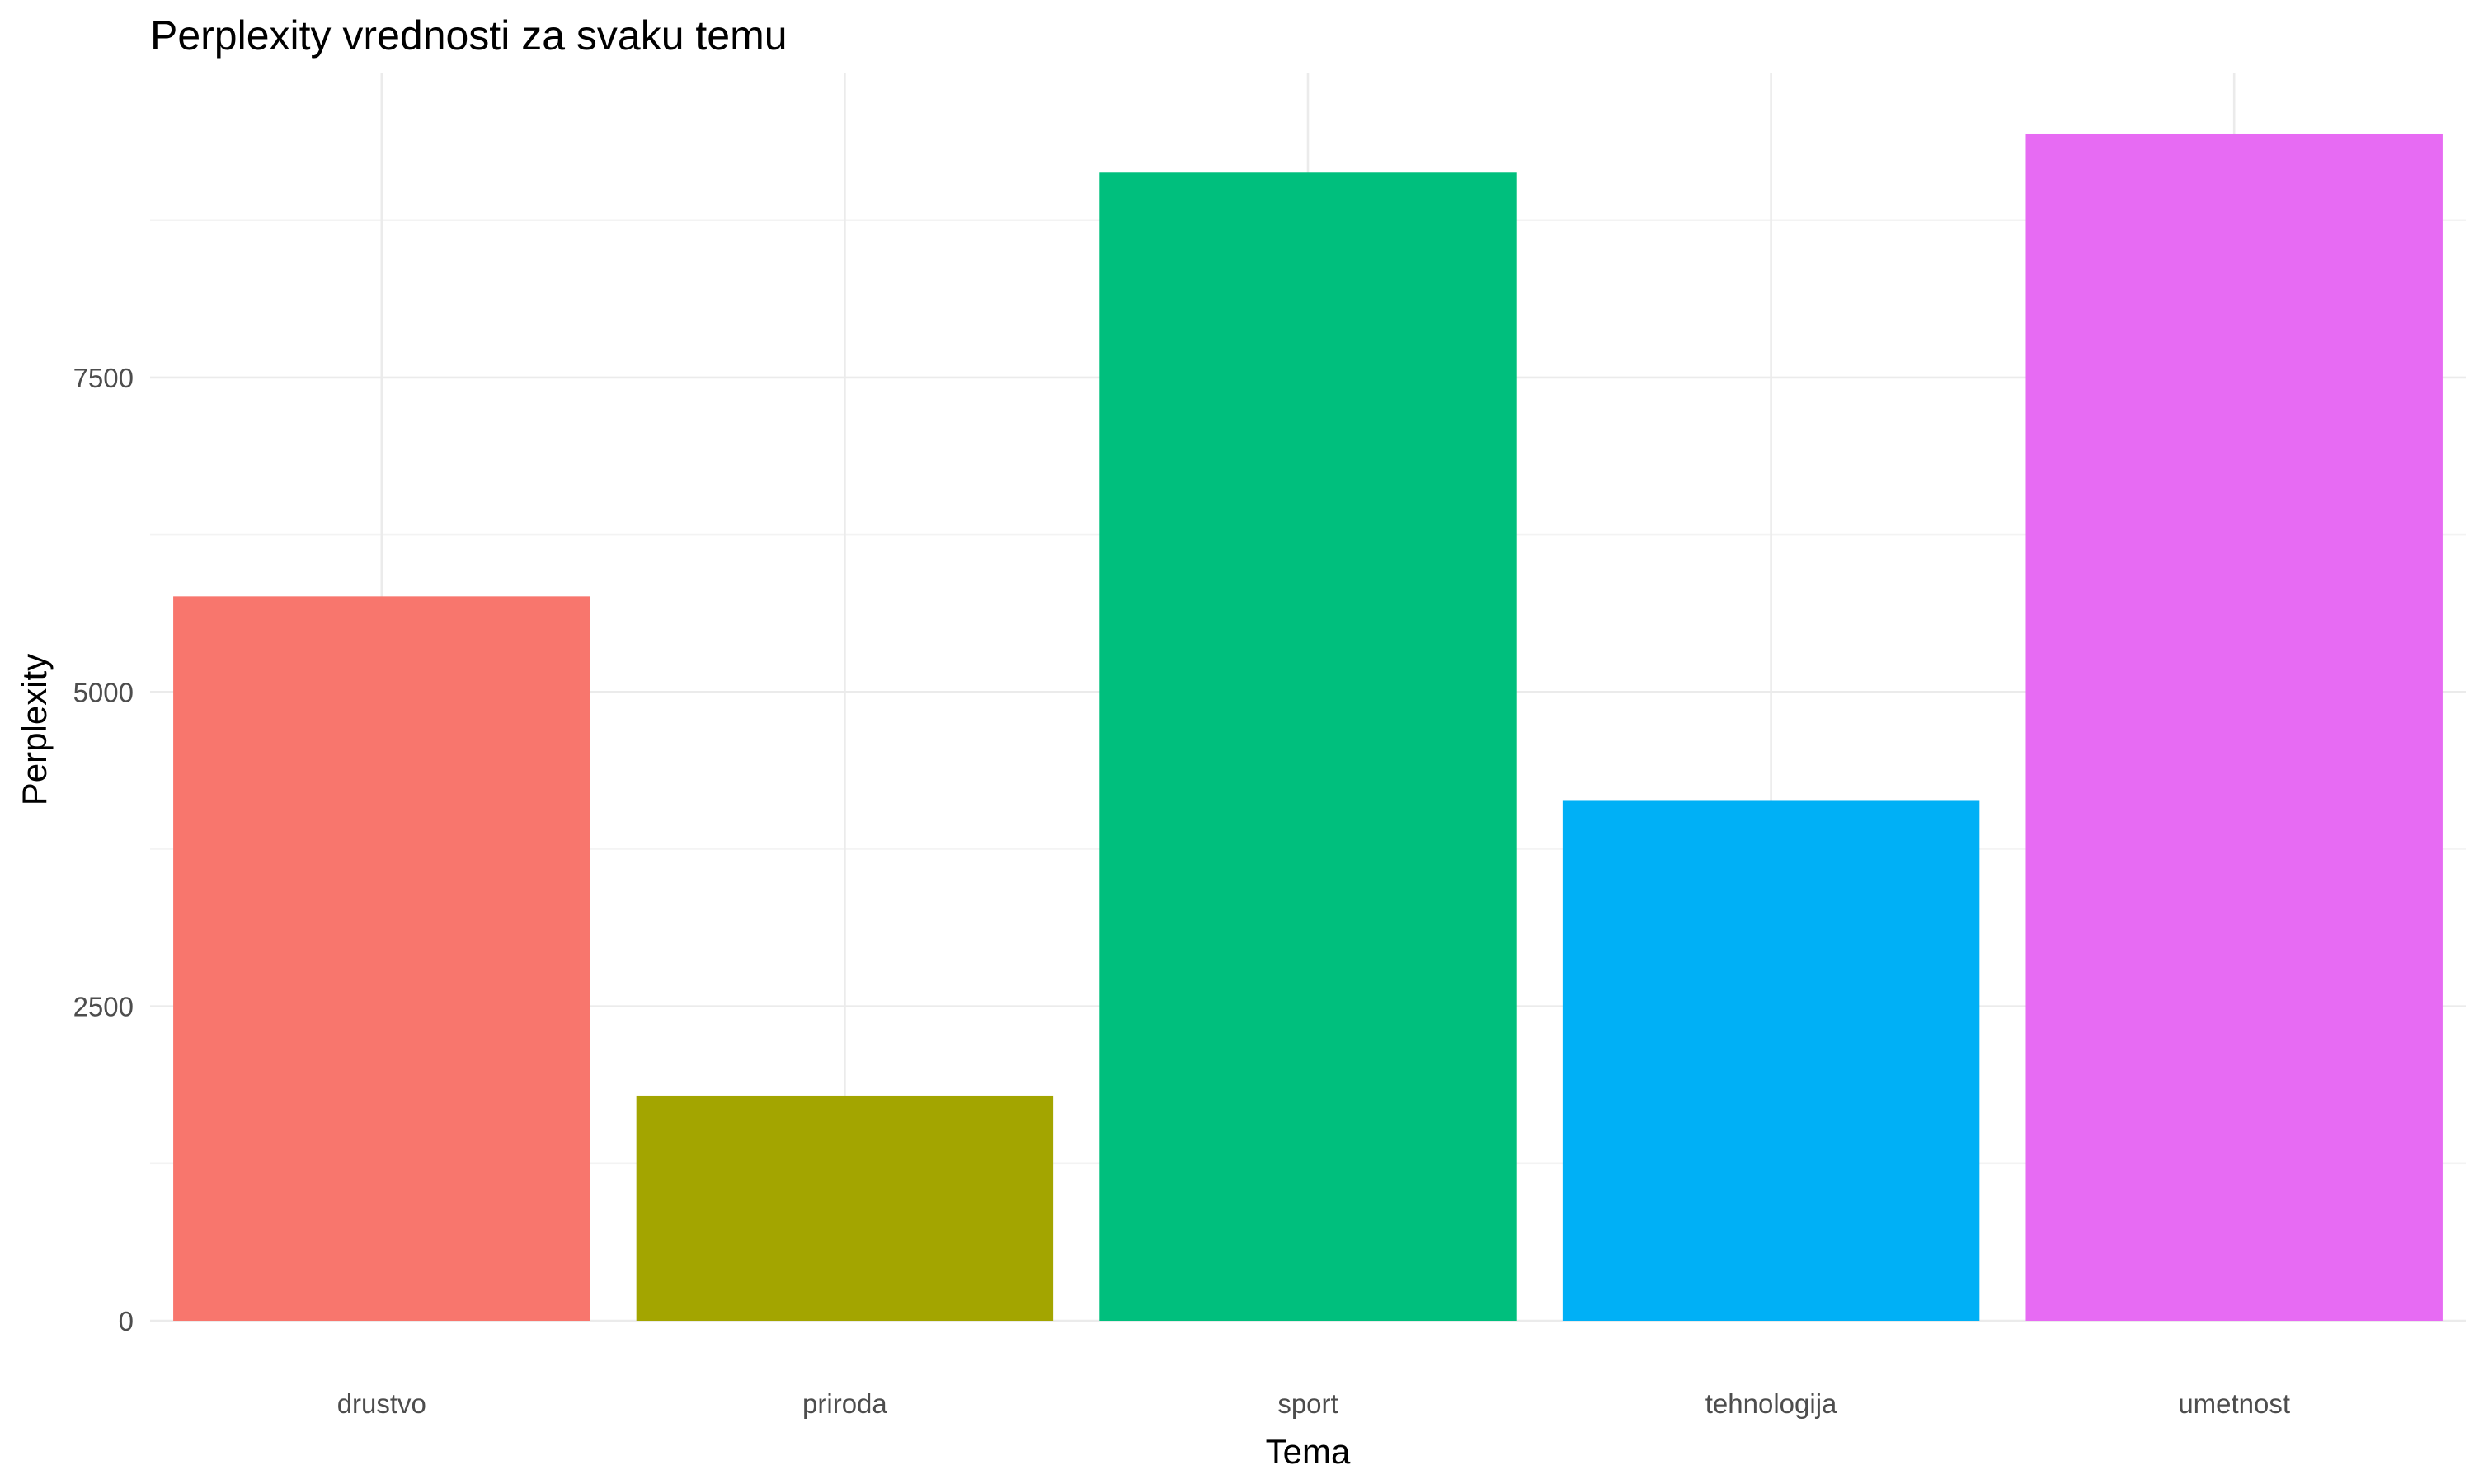 Image resolution: width=2474 pixels, height=1484 pixels. What do you see at coordinates (2234, 727) in the screenshot?
I see `bar-umetnost` at bounding box center [2234, 727].